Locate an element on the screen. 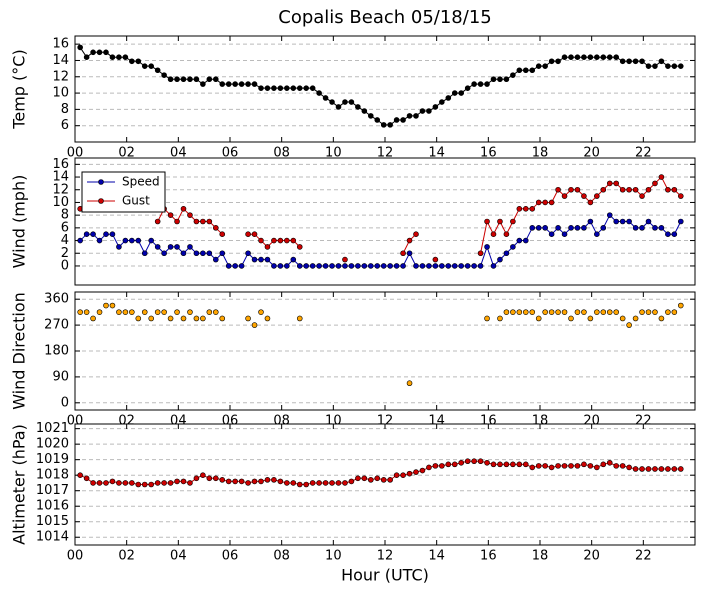  x-tick-label: 04 is located at coordinates (178, 153).